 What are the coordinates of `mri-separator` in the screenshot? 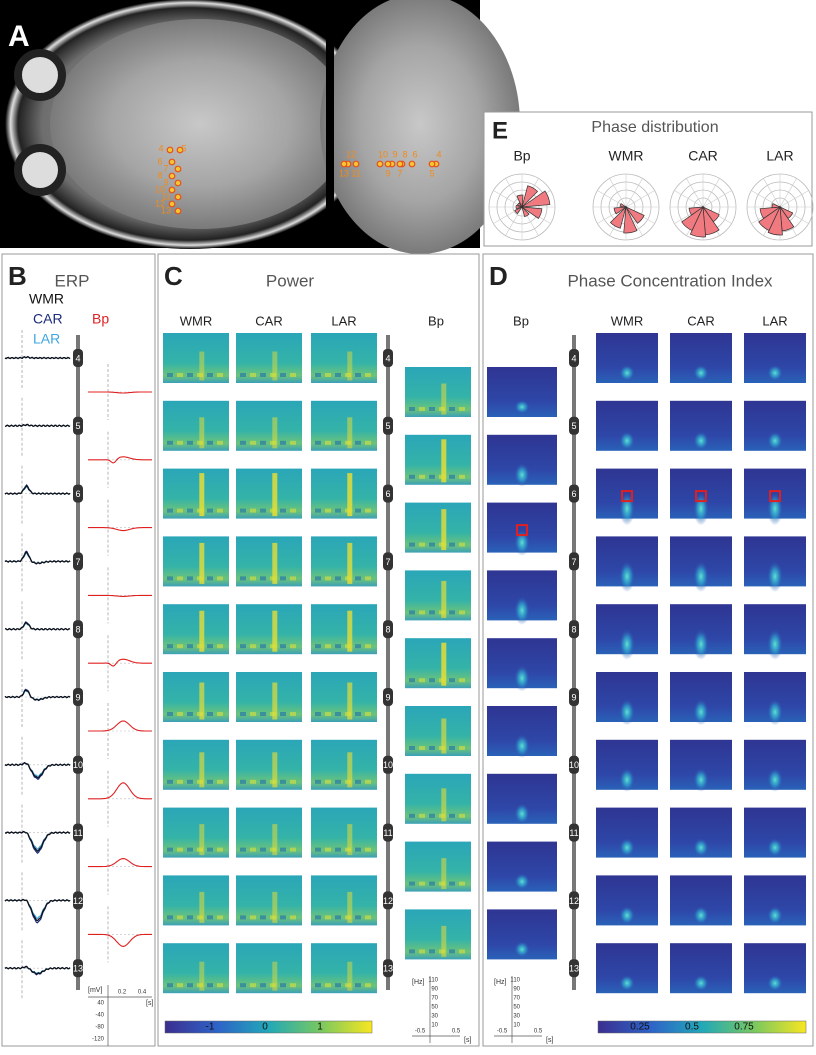 It's located at (330, 124).